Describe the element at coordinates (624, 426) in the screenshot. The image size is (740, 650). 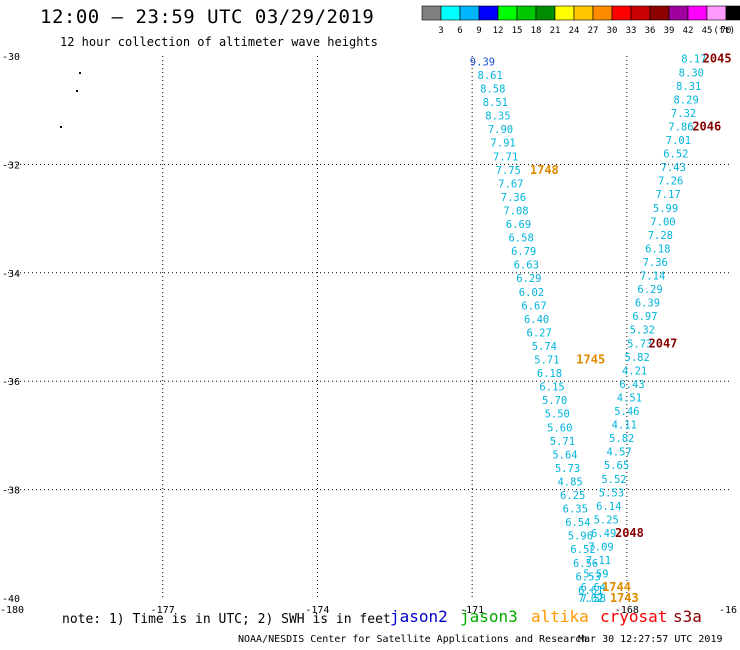
I see `wave-height-label: 4.11` at that location.